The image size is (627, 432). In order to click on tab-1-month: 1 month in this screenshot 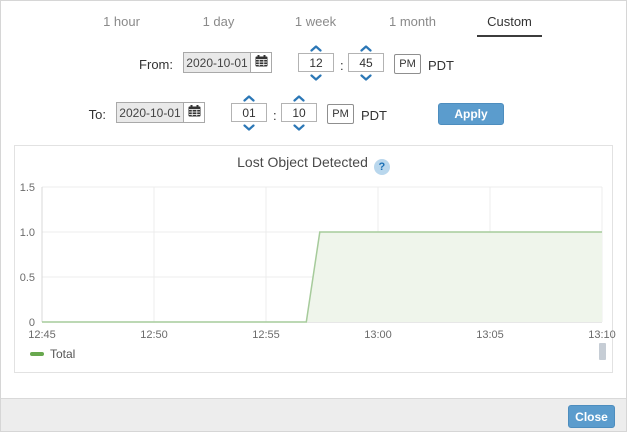, I will do `click(412, 24)`.